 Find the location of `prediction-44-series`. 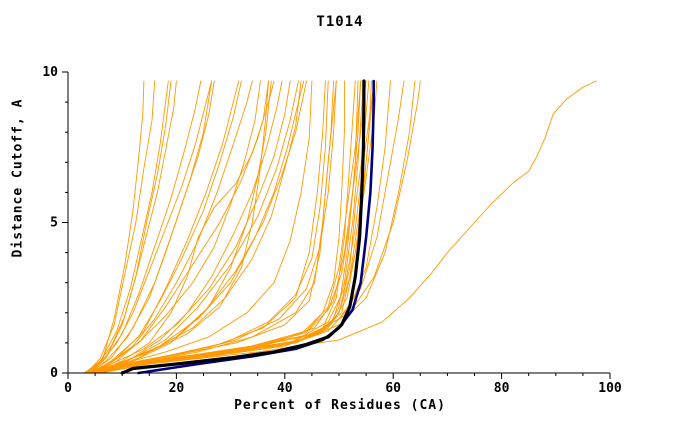

prediction-44-series is located at coordinates (130, 227).